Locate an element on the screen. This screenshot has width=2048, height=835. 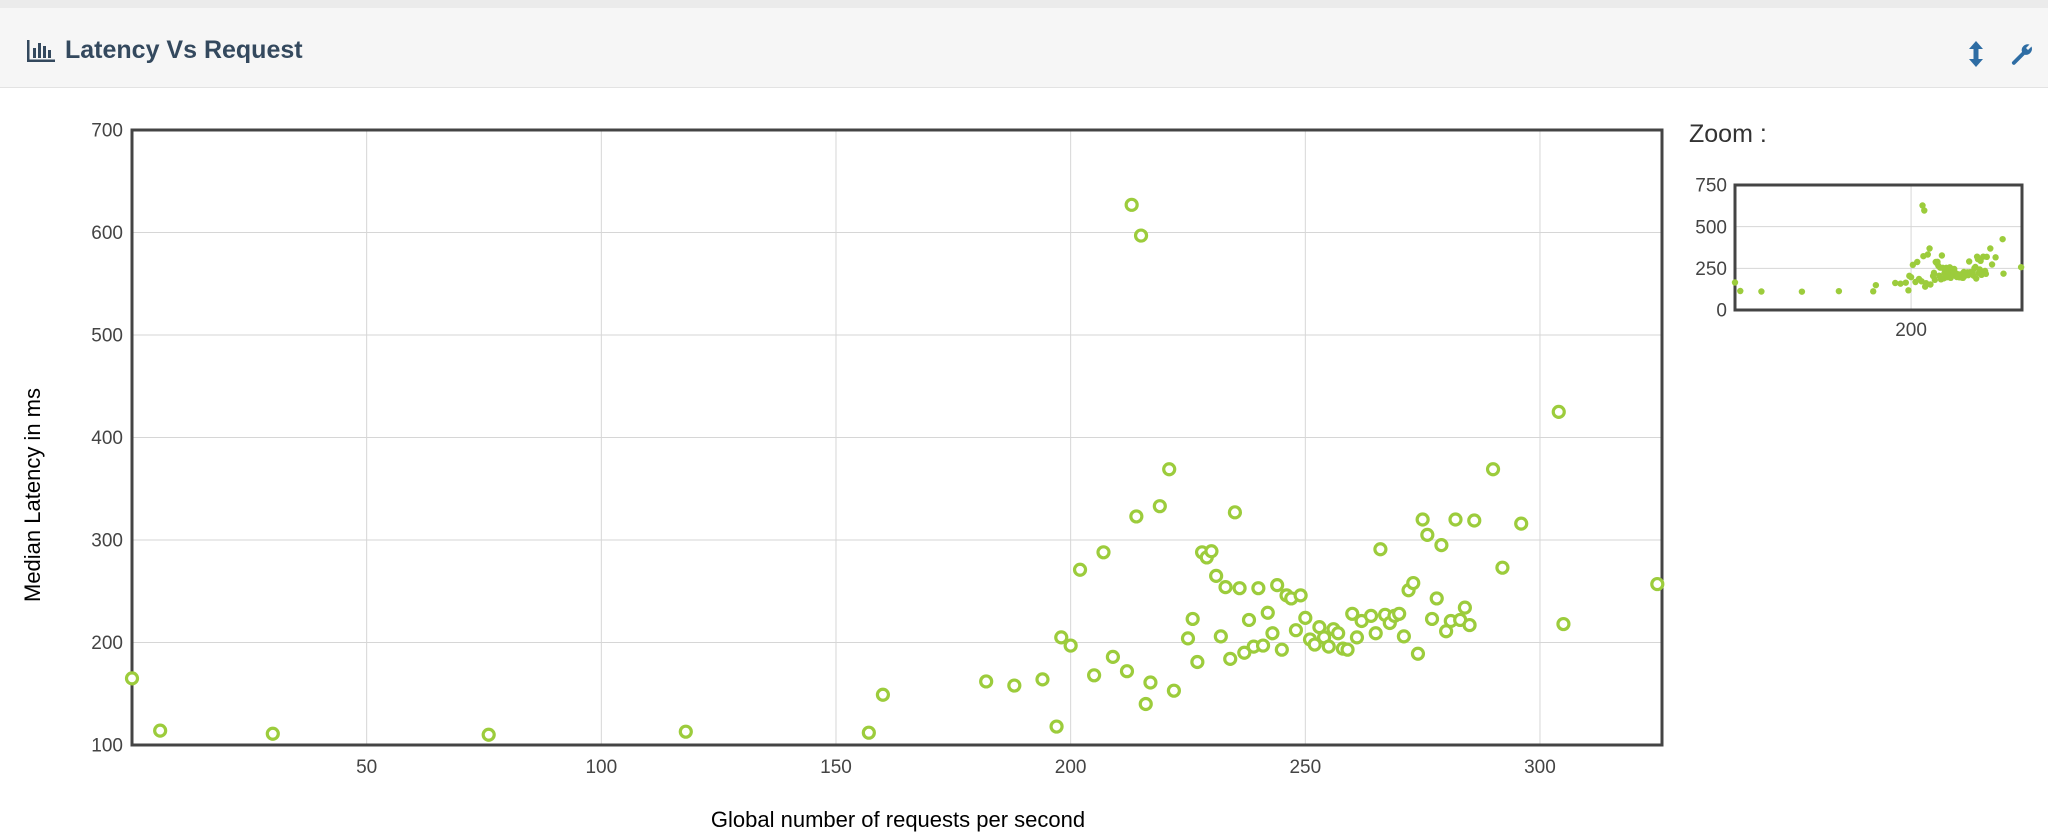
wrench-icon is located at coordinates (2022, 54).